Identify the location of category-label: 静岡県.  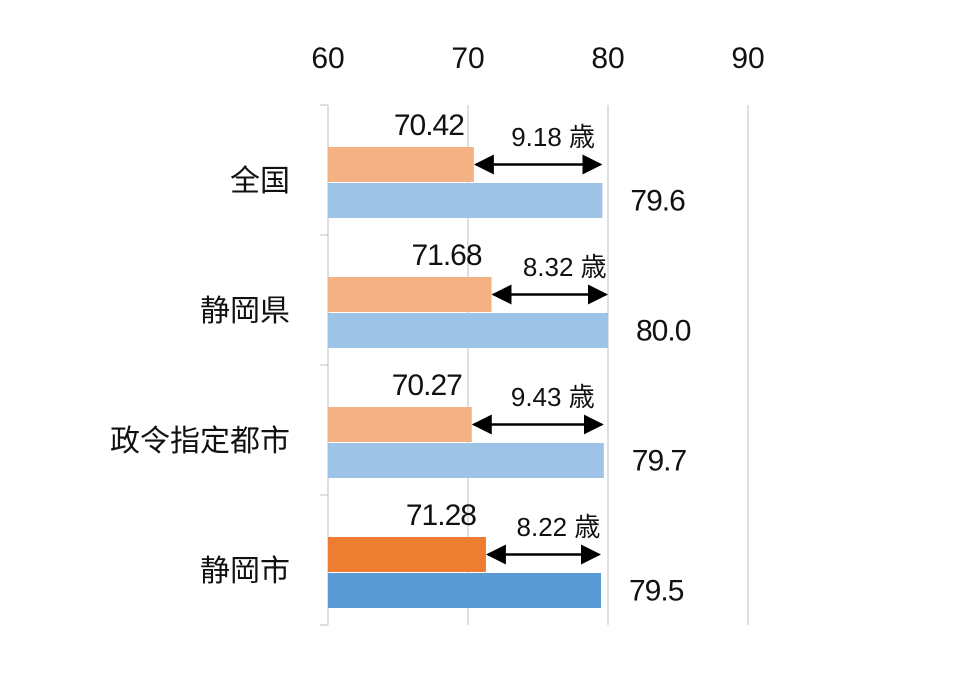
(245, 311).